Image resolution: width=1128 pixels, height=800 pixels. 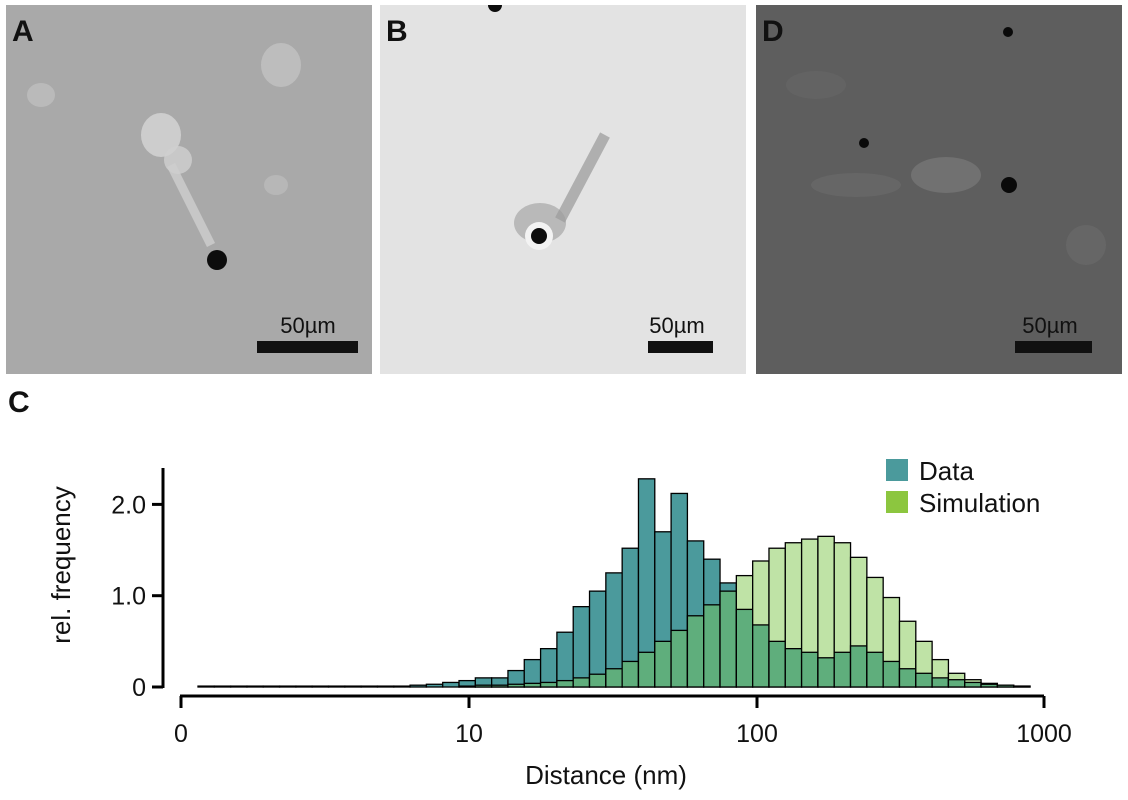 I want to click on x-axis-ticks: 0 10 100 1000, so click(x=623, y=722).